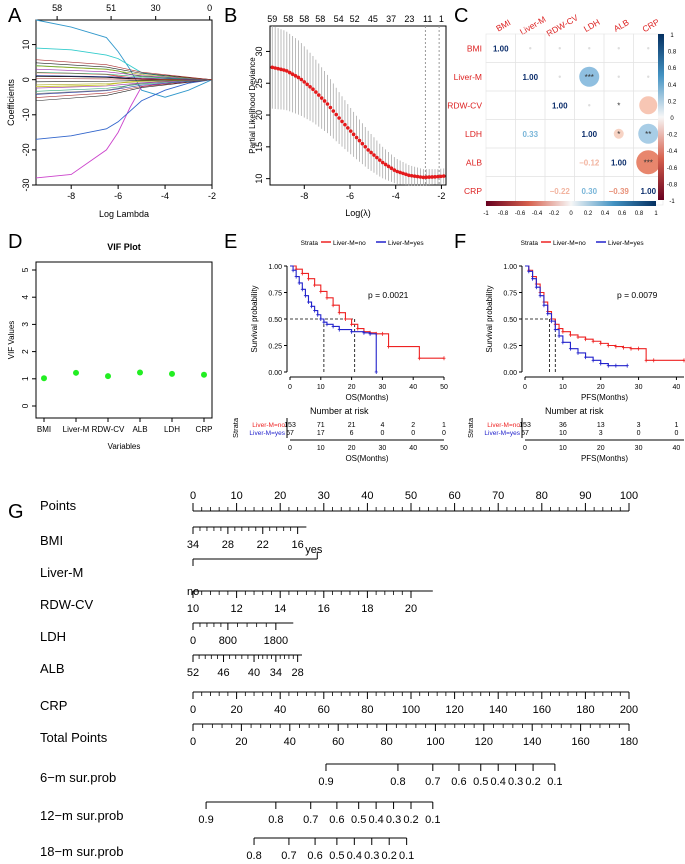  I want to click on panel-risk-value: 2, so click(413, 425).